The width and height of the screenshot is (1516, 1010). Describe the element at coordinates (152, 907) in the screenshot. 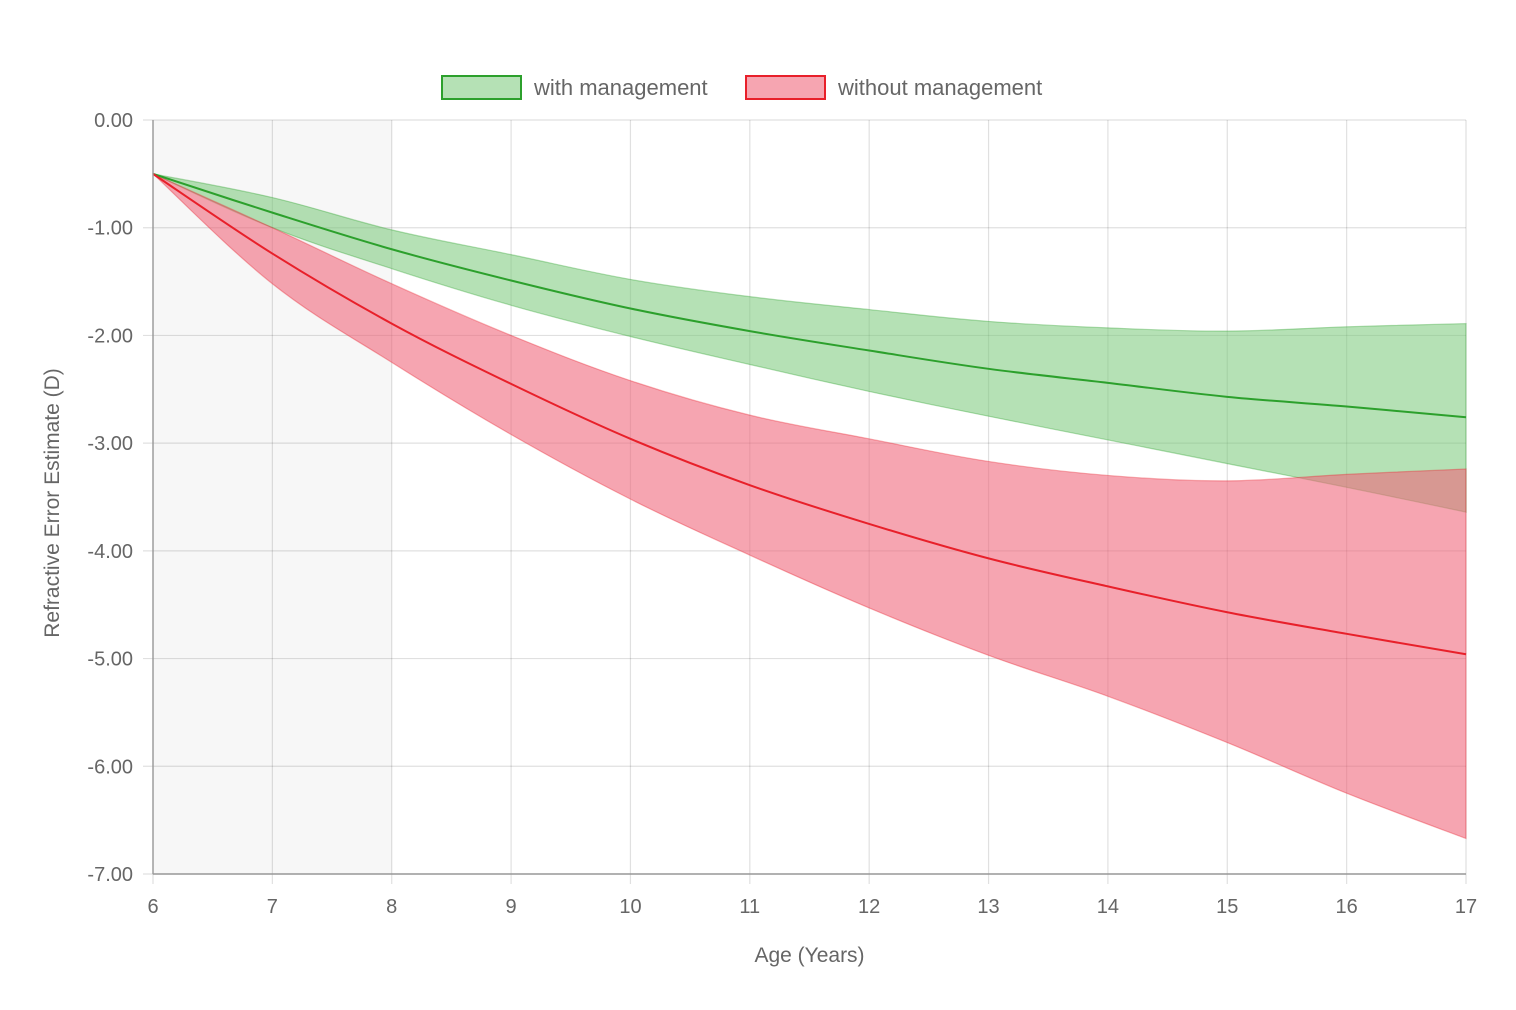

I see `x-tick-label: 6` at that location.